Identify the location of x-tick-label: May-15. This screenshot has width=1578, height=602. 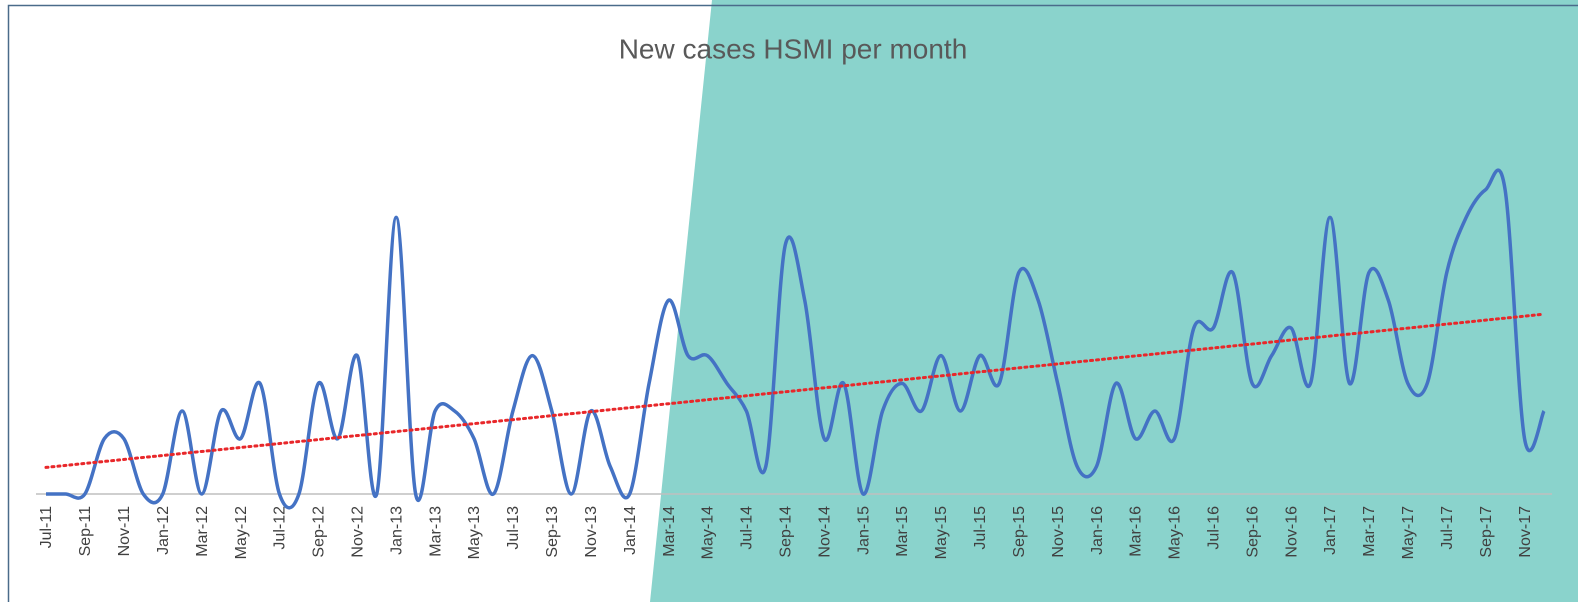
(941, 532).